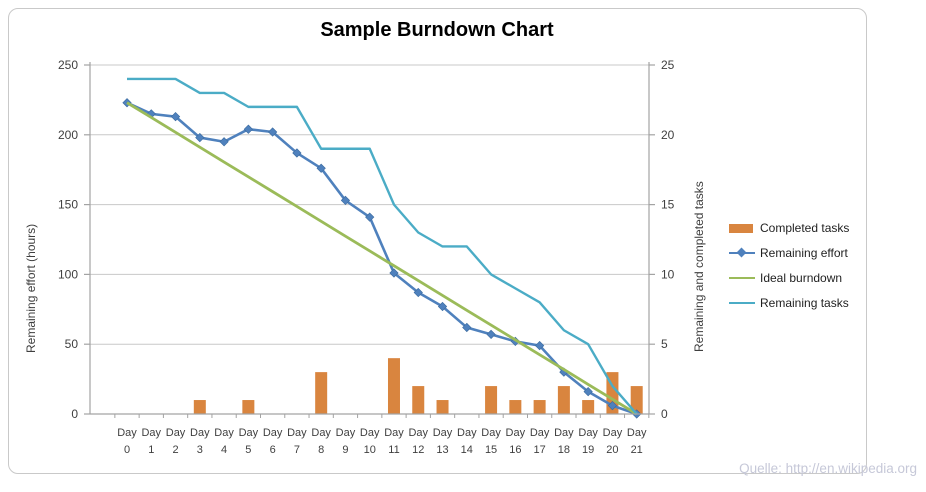  I want to click on left-tick-label-150: 150, so click(68, 205).